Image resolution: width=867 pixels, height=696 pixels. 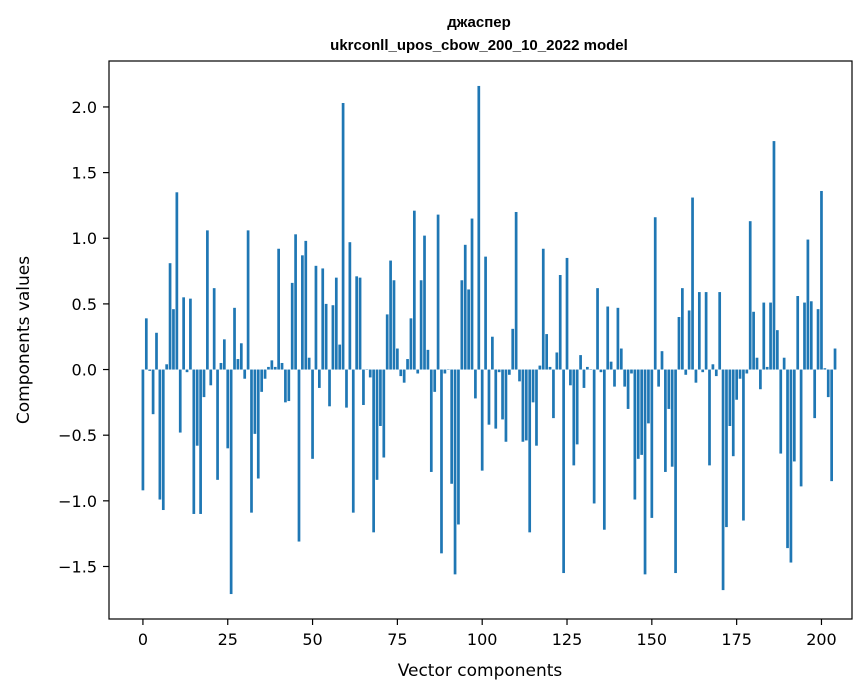 I want to click on y-tick-label: 0.0, so click(x=84, y=370).